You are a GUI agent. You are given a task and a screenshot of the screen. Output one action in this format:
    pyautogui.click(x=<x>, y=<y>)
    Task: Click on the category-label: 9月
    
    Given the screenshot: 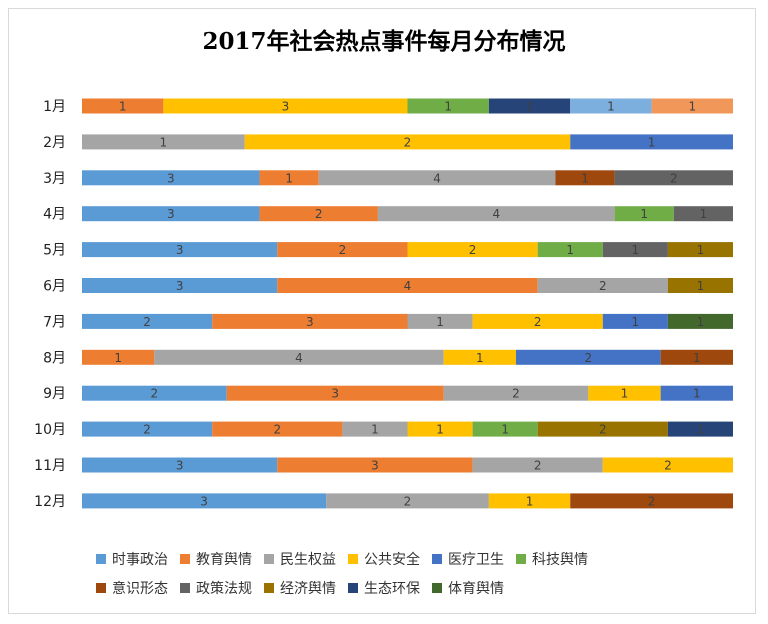 What is the action you would take?
    pyautogui.click(x=54, y=394)
    